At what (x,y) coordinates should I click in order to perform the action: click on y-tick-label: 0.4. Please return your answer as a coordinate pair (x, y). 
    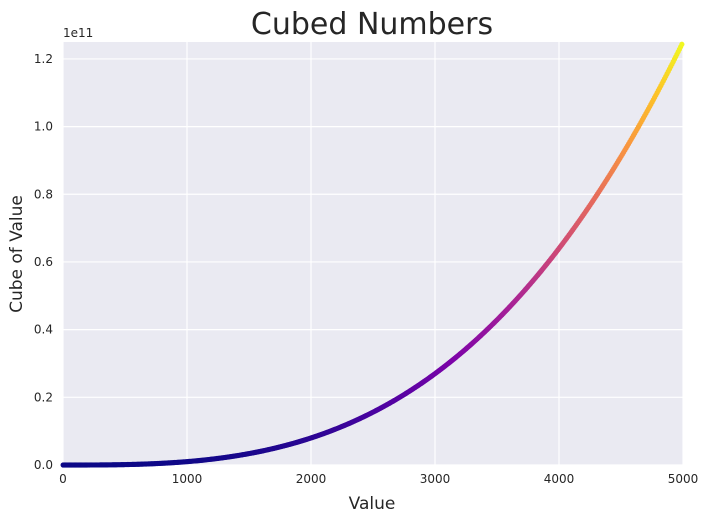
    Looking at the image, I should click on (43, 330).